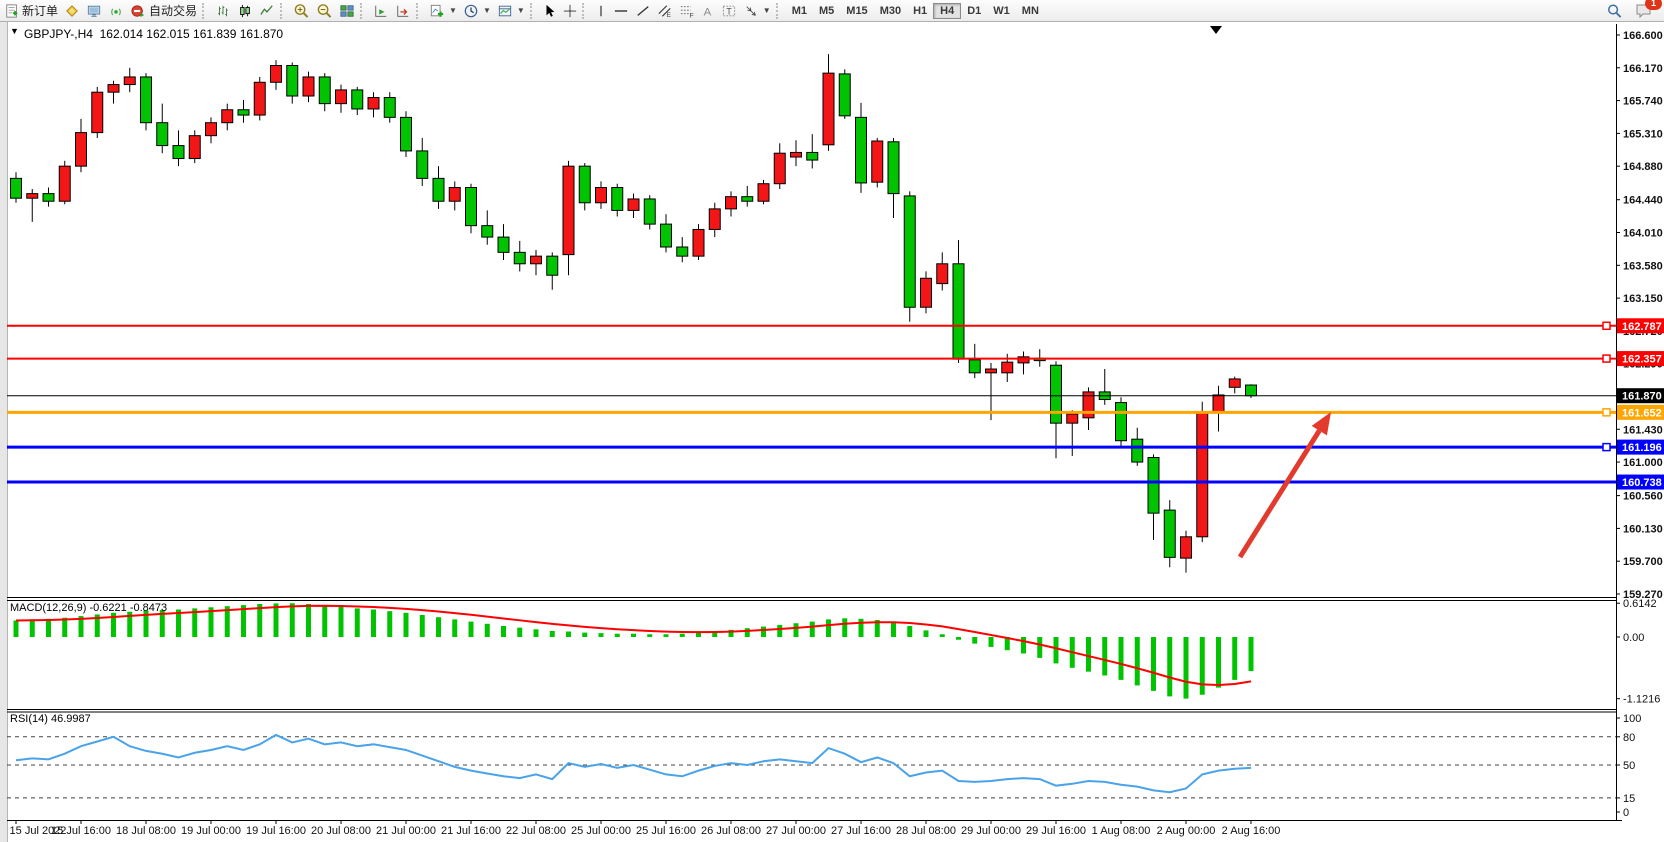 The height and width of the screenshot is (842, 1664). What do you see at coordinates (890, 10) in the screenshot?
I see `timeframe-M30: M30` at bounding box center [890, 10].